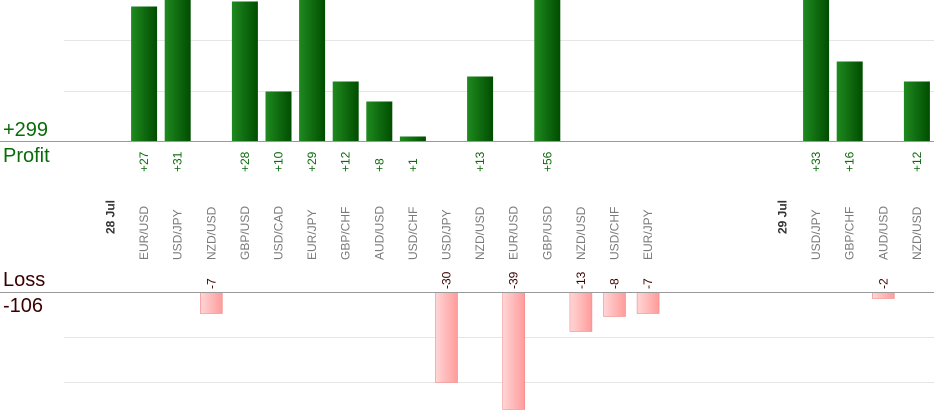 Image resolution: width=934 pixels, height=420 pixels. Describe the element at coordinates (547, 161) in the screenshot. I see `profit-value-label: +56` at that location.